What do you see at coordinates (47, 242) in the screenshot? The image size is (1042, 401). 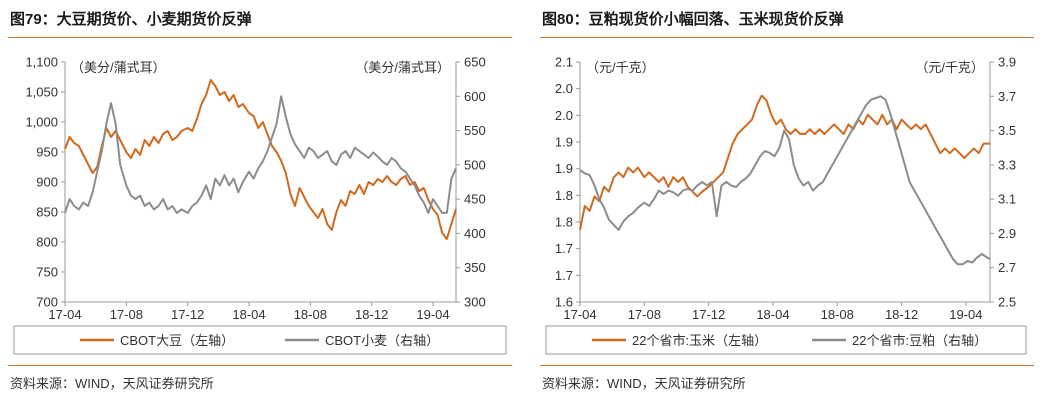 I see `y-tick-label-left: 800` at bounding box center [47, 242].